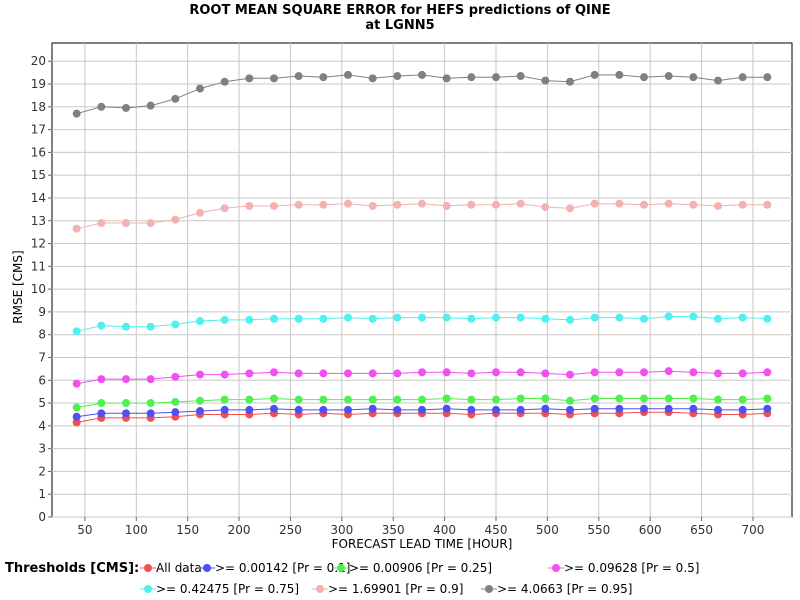  What do you see at coordinates (42, 471) in the screenshot?
I see `y-tick-label: 2` at bounding box center [42, 471].